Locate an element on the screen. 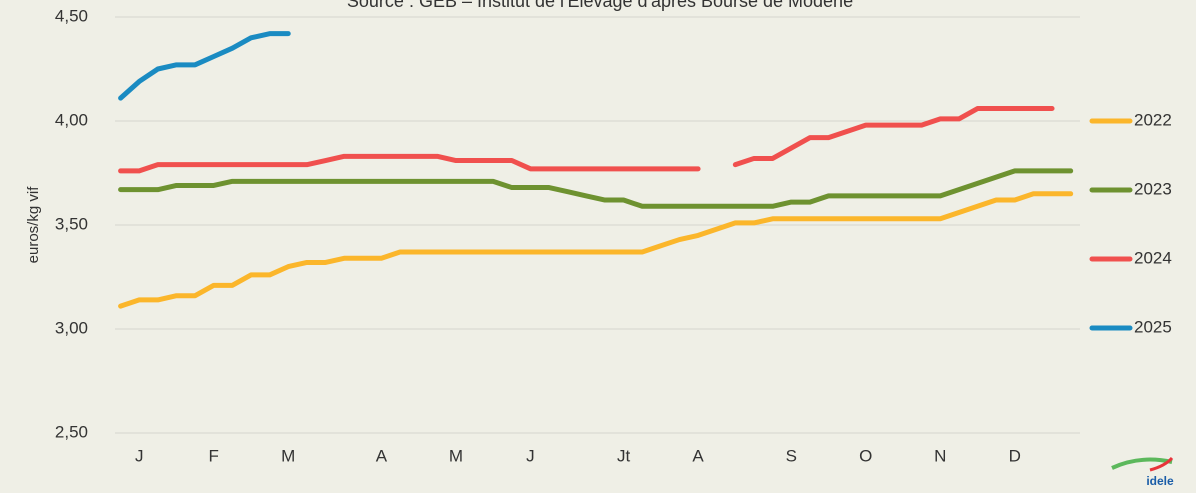 The height and width of the screenshot is (493, 1196). legend-label: 2022 is located at coordinates (1153, 119).